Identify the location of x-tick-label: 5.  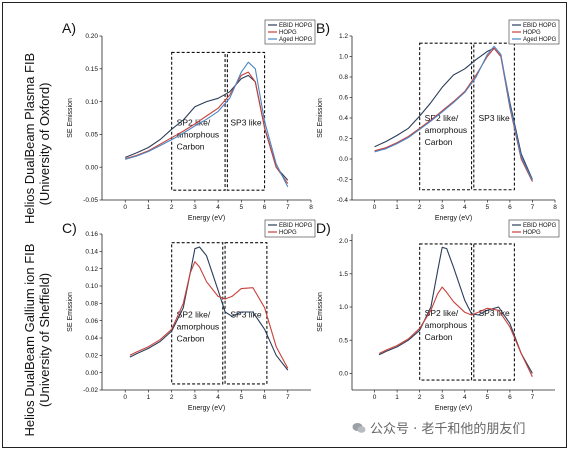
(242, 207).